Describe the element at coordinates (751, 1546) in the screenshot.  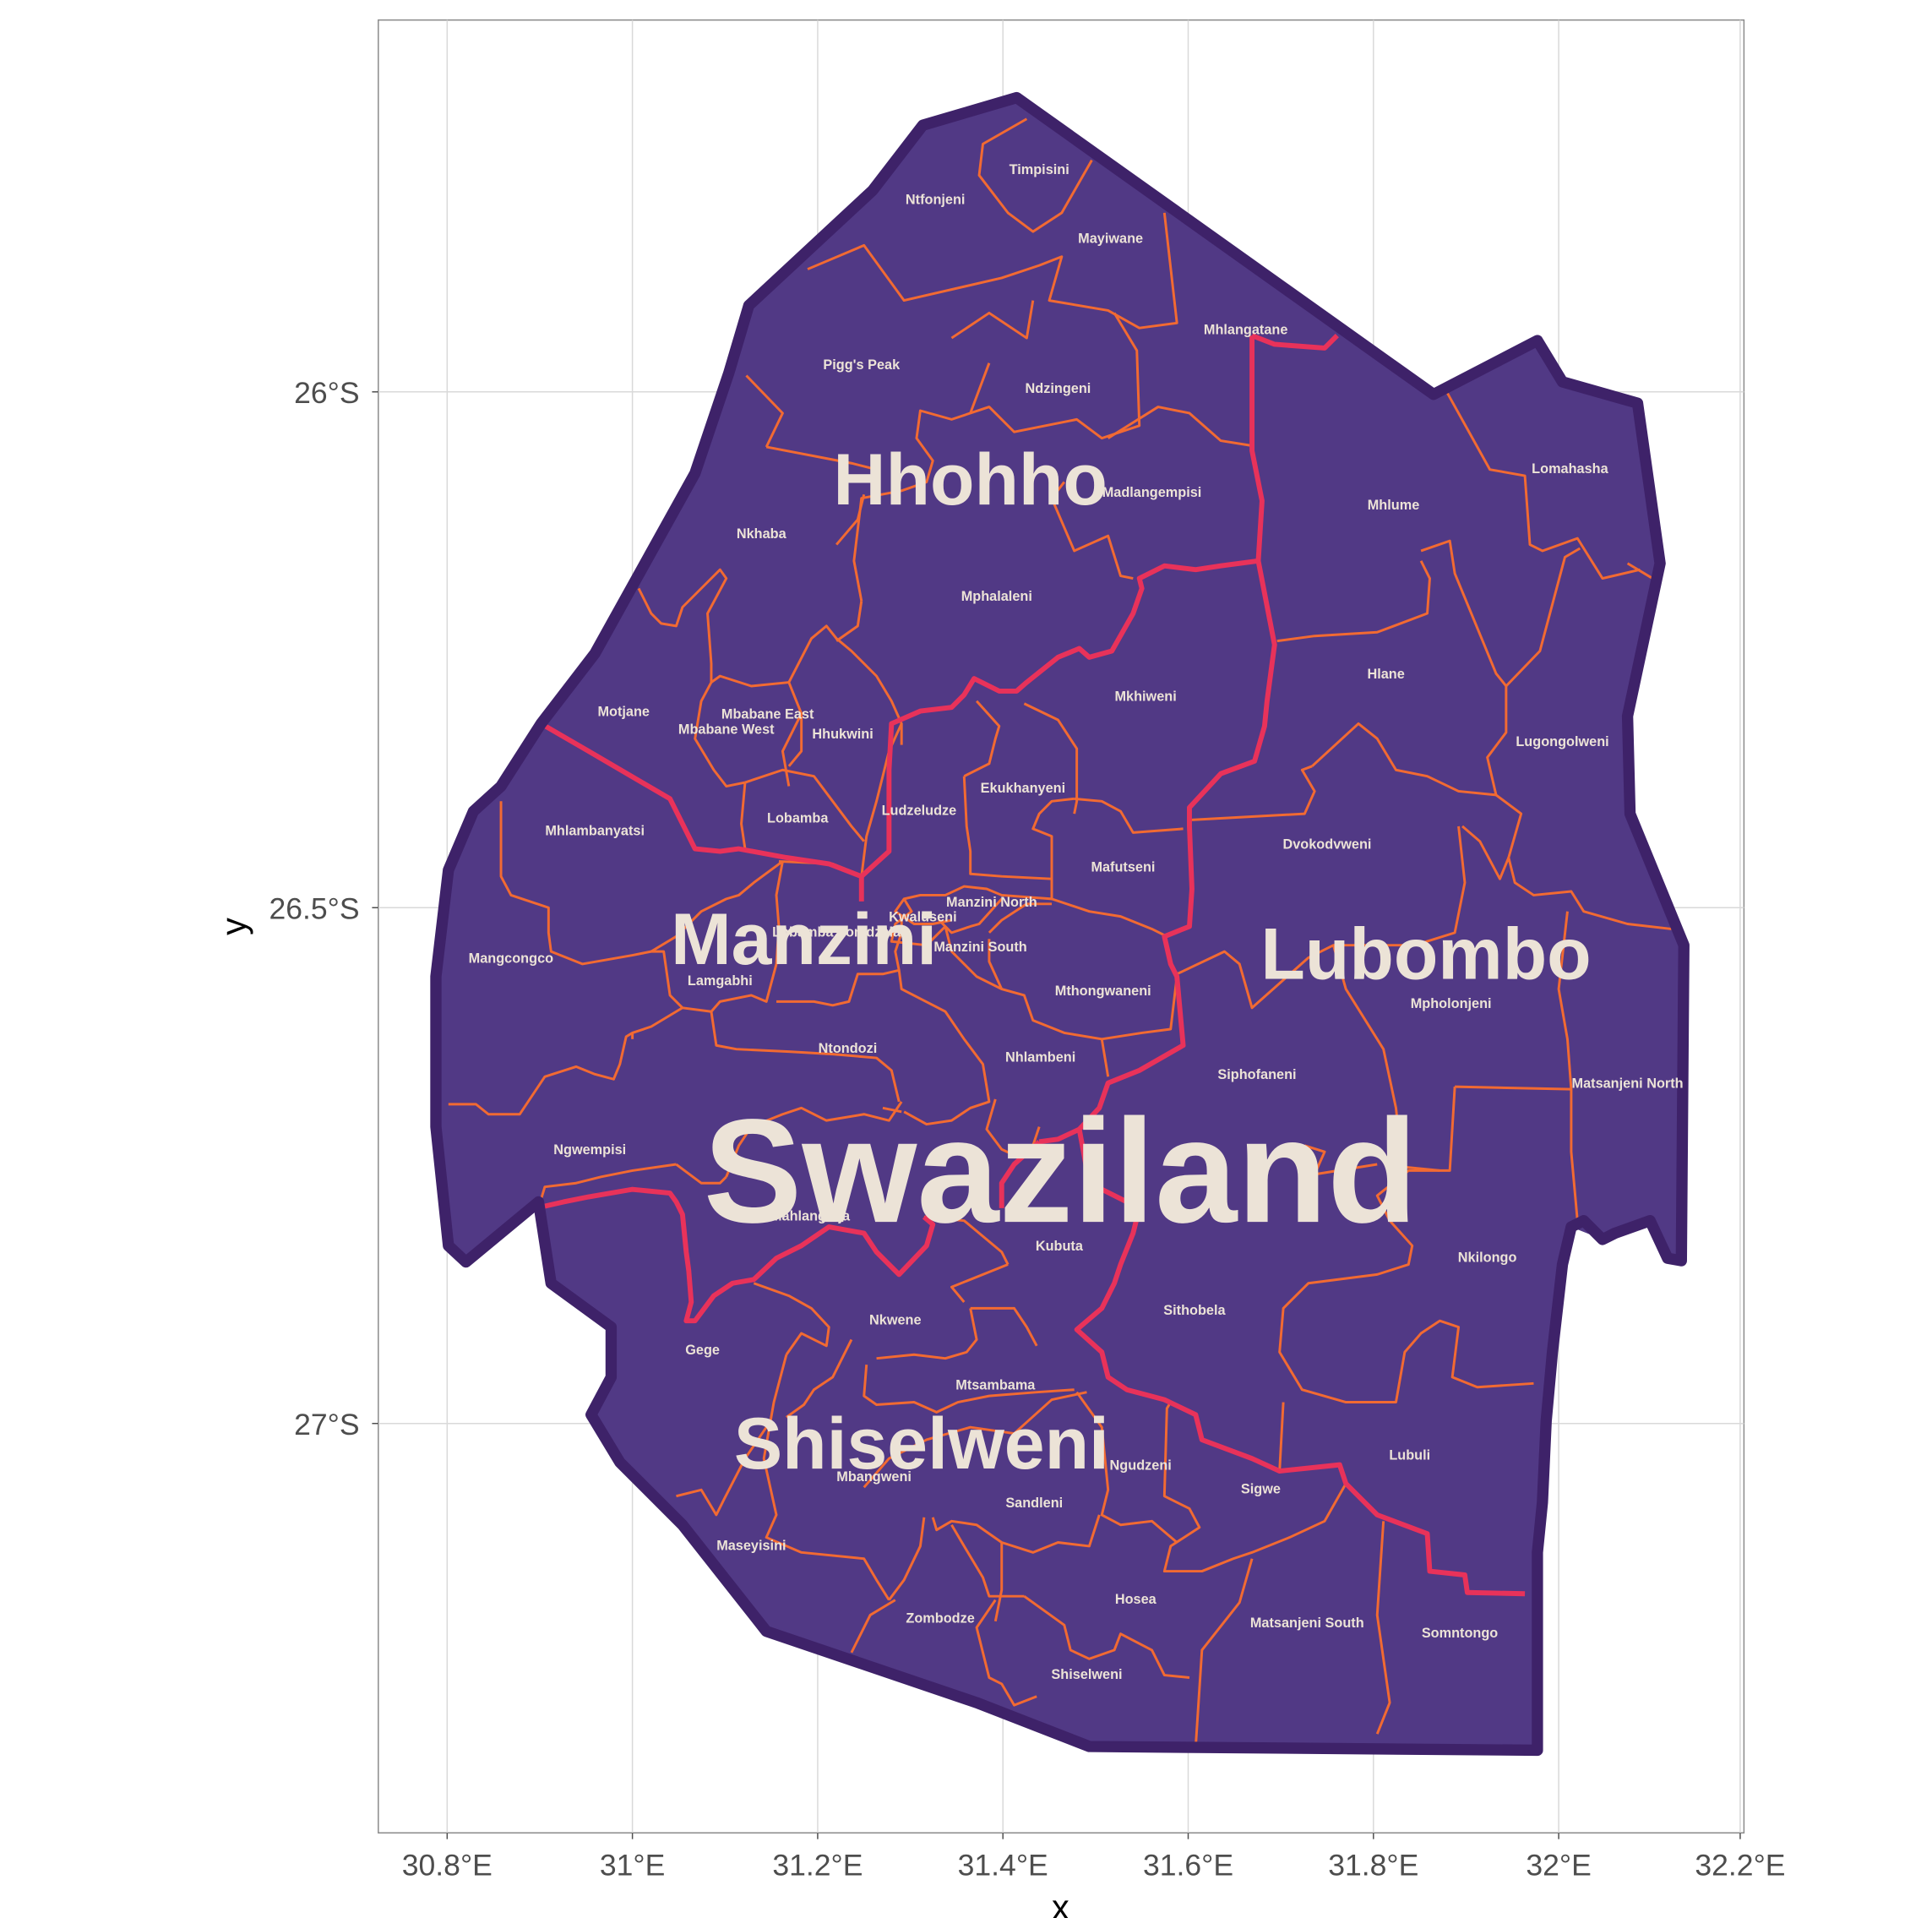
I see `inkhundla-label: Maseyisini` at that location.